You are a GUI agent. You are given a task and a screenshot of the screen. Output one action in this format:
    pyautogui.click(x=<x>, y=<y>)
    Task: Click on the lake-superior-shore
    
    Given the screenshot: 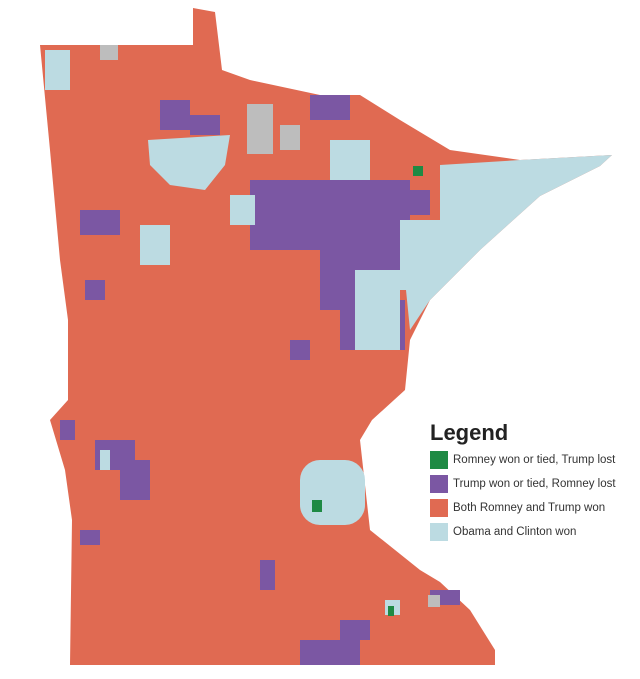 What is the action you would take?
    pyautogui.click(x=508, y=242)
    